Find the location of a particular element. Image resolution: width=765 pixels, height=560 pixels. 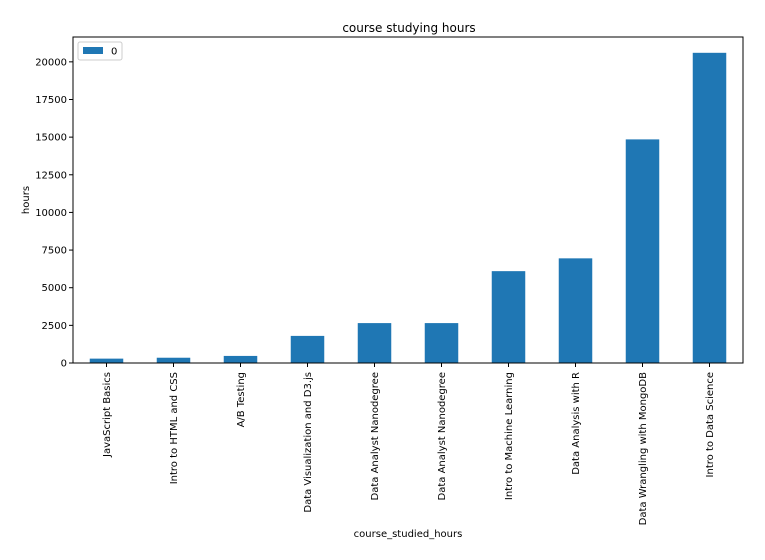

legend: 0 is located at coordinates (100, 51).